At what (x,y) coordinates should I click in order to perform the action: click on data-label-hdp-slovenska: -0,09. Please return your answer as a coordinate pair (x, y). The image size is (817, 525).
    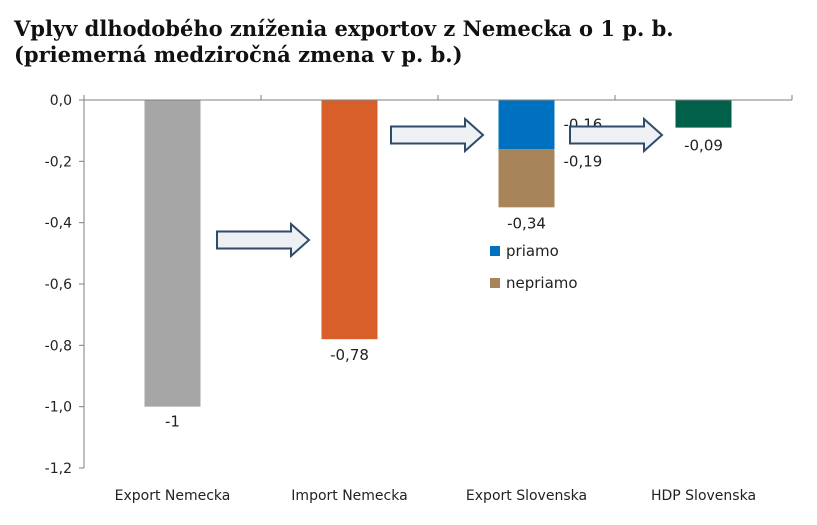
    Looking at the image, I should click on (703, 146).